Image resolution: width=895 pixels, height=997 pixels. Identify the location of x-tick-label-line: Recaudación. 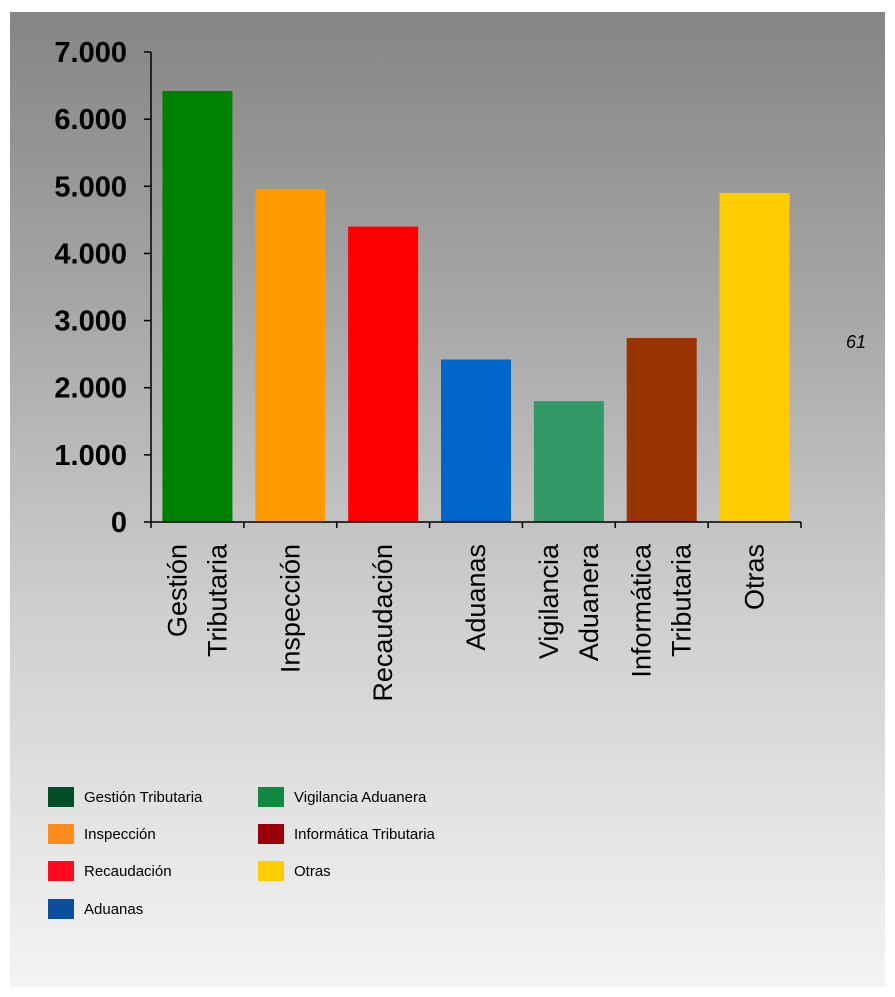
(383, 623).